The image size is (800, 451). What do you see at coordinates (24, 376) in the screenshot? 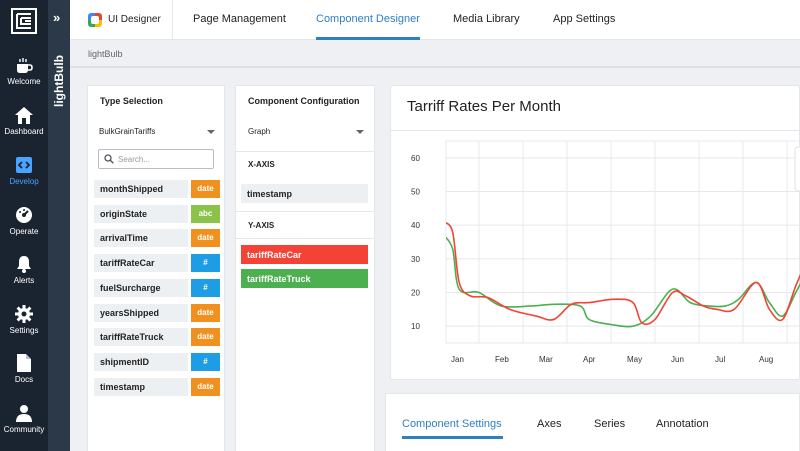
I see `nav-item-docs: Docs` at bounding box center [24, 376].